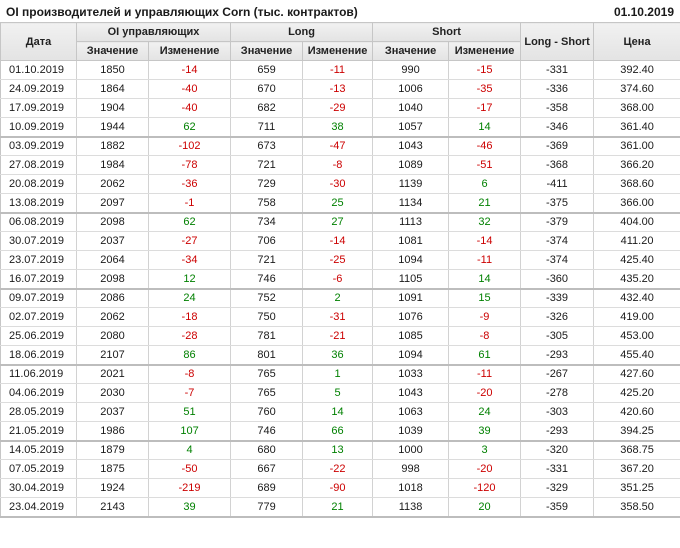  Describe the element at coordinates (340, 336) in the screenshot. I see `table-row: 25.06.2019 2080 -28 781 -21 1085 -8 -305 453.00` at that location.